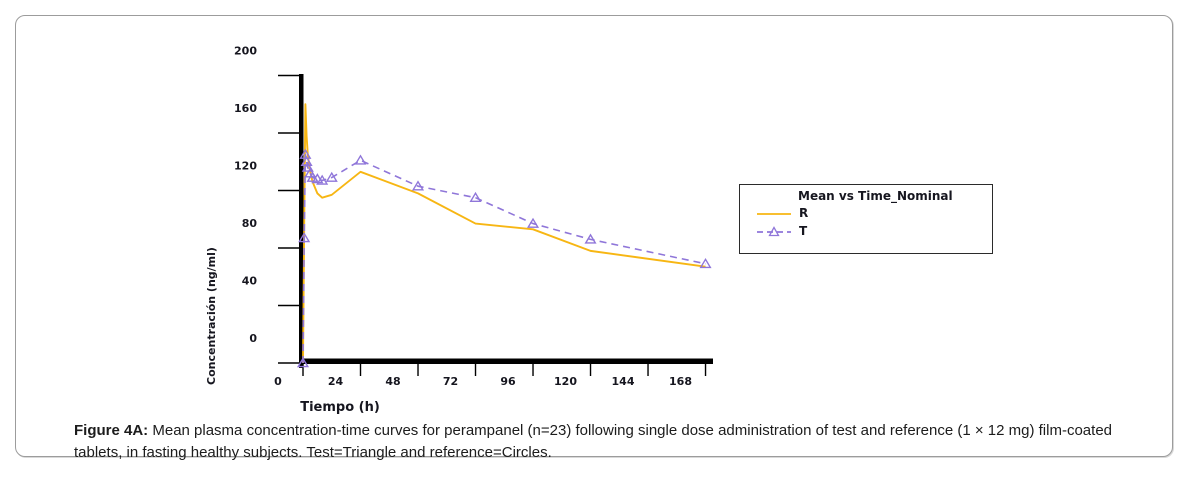 Image resolution: width=1183 pixels, height=487 pixels. What do you see at coordinates (278, 381) in the screenshot?
I see `x-tick-label: 0` at bounding box center [278, 381].